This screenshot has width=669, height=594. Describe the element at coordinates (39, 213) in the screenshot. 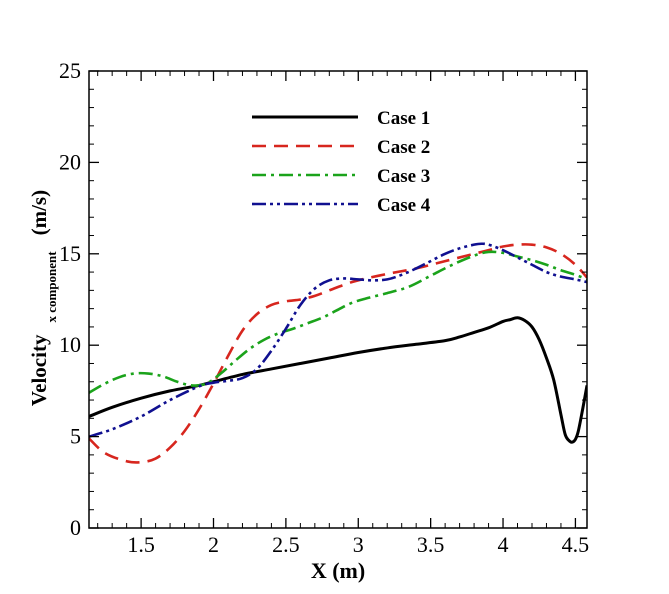

I see `y-axis-title-unit: (m/s)` at that location.